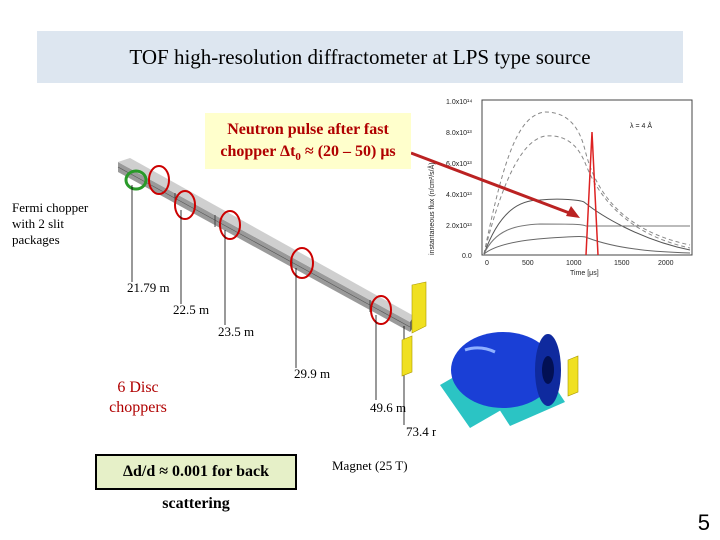 Image resolution: width=720 pixels, height=540 pixels. Describe the element at coordinates (528, 263) in the screenshot. I see `xtick-label: 500` at that location.